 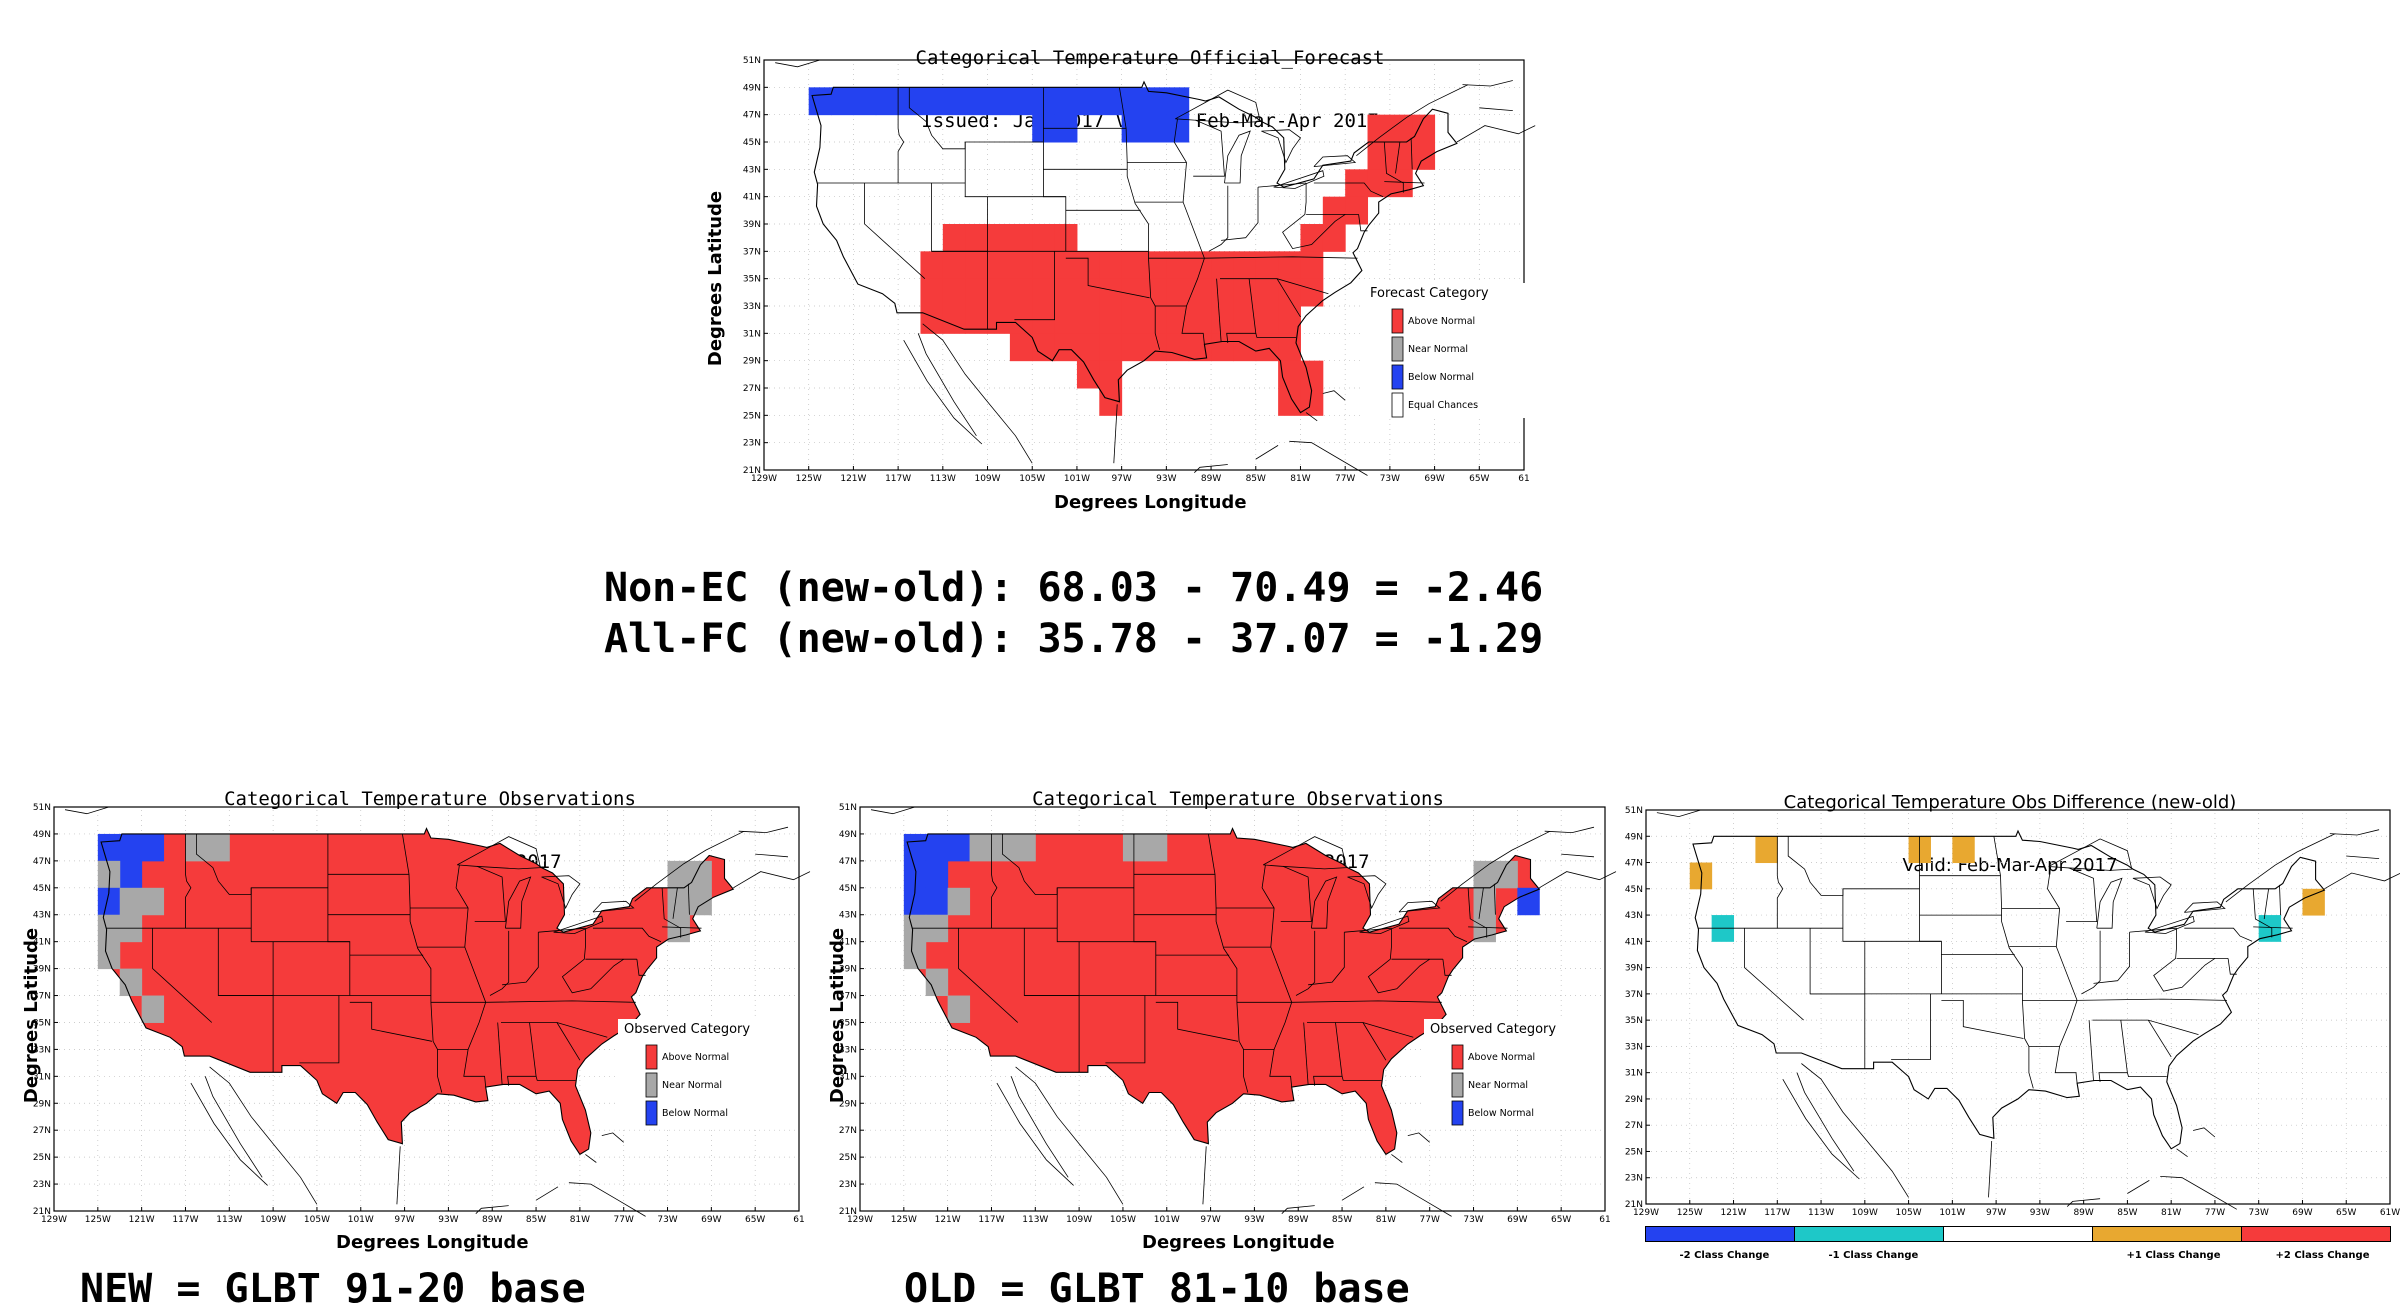 What do you see at coordinates (333, 1289) in the screenshot?
I see `caption-new: NEW = GLBT 91-20 base` at bounding box center [333, 1289].